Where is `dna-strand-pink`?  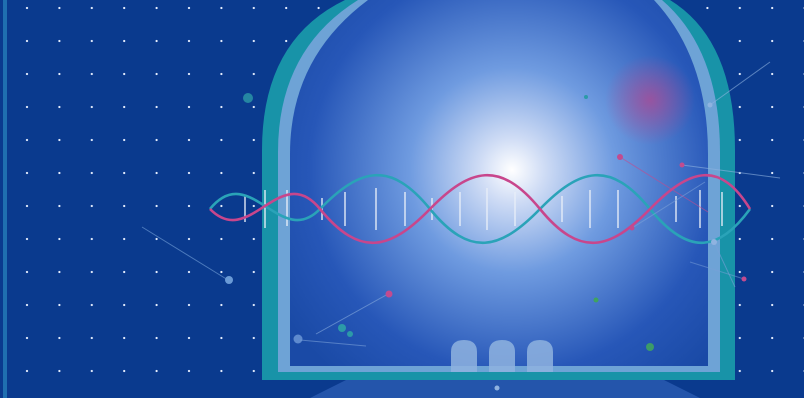
dna-strand-pink is located at coordinates (480, 209).